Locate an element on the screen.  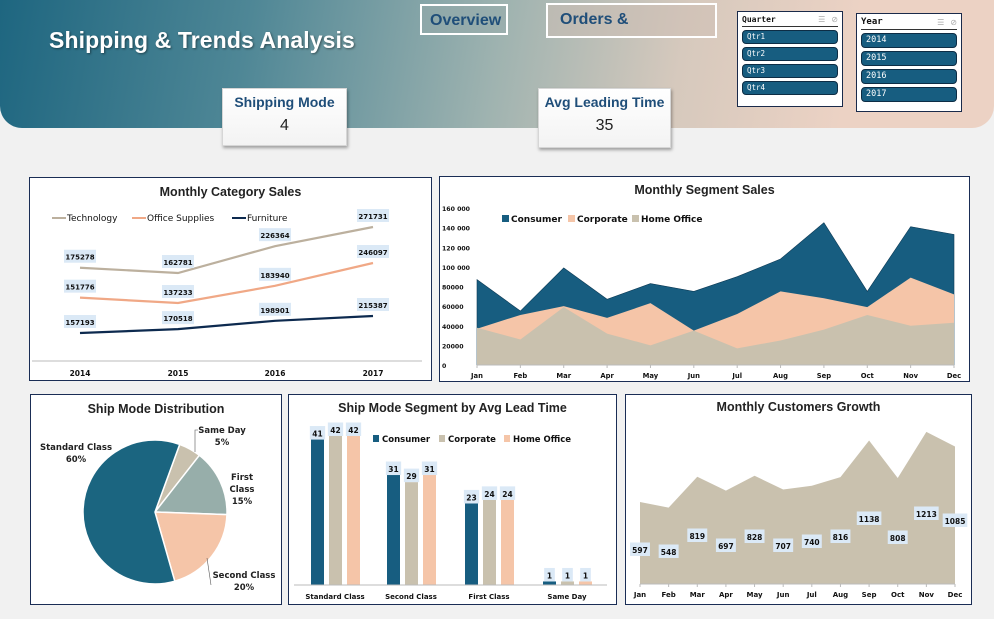
slicer-item-2015: 2015 is located at coordinates (909, 58).